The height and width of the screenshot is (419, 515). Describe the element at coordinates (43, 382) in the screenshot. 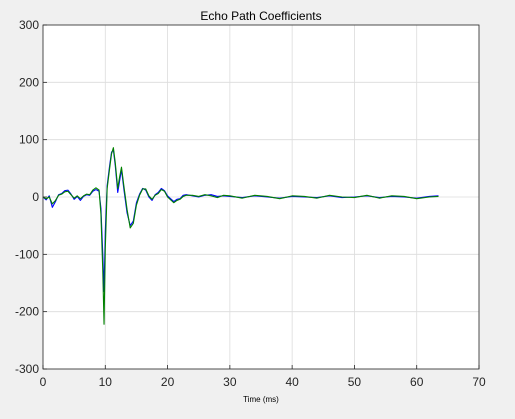

I see `x-tick-label: 0` at that location.